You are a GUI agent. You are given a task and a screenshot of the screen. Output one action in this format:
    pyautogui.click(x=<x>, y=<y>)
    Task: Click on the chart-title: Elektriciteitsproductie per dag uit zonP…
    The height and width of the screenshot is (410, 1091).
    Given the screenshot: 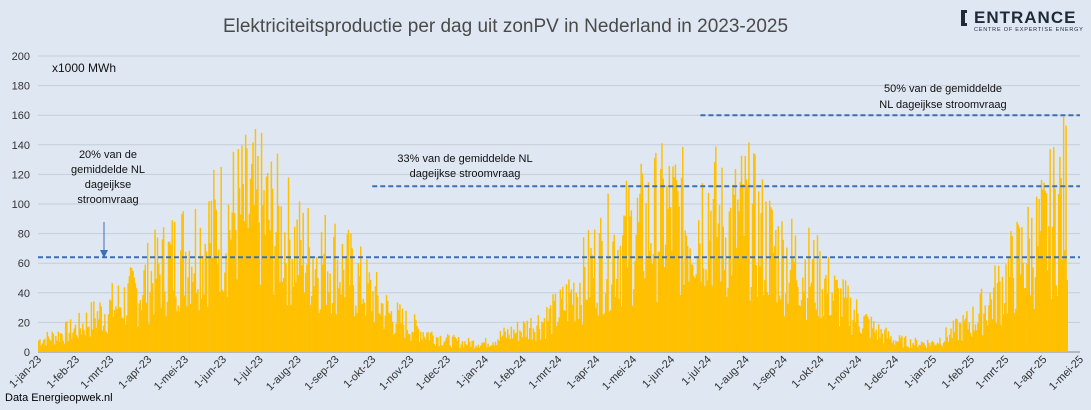 What is the action you would take?
    pyautogui.click(x=505, y=26)
    